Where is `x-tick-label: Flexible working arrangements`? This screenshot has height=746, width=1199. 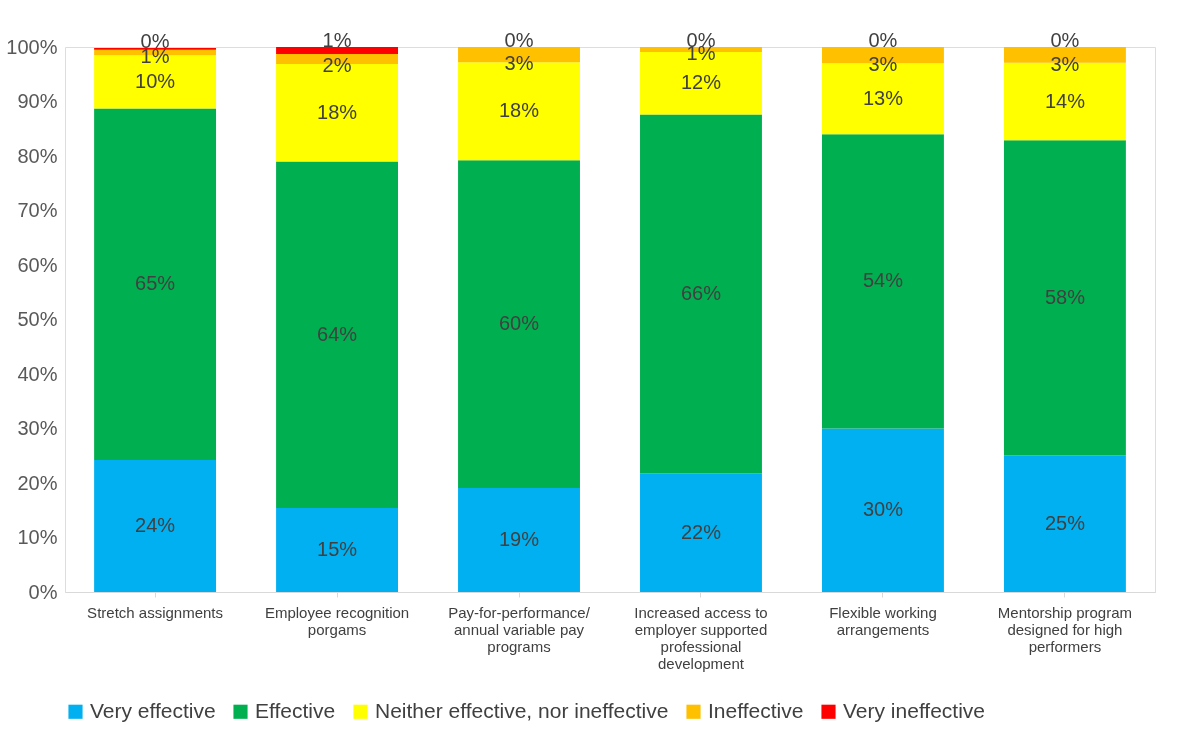
x-tick-label: Flexible working arrangements is located at coordinates (883, 620).